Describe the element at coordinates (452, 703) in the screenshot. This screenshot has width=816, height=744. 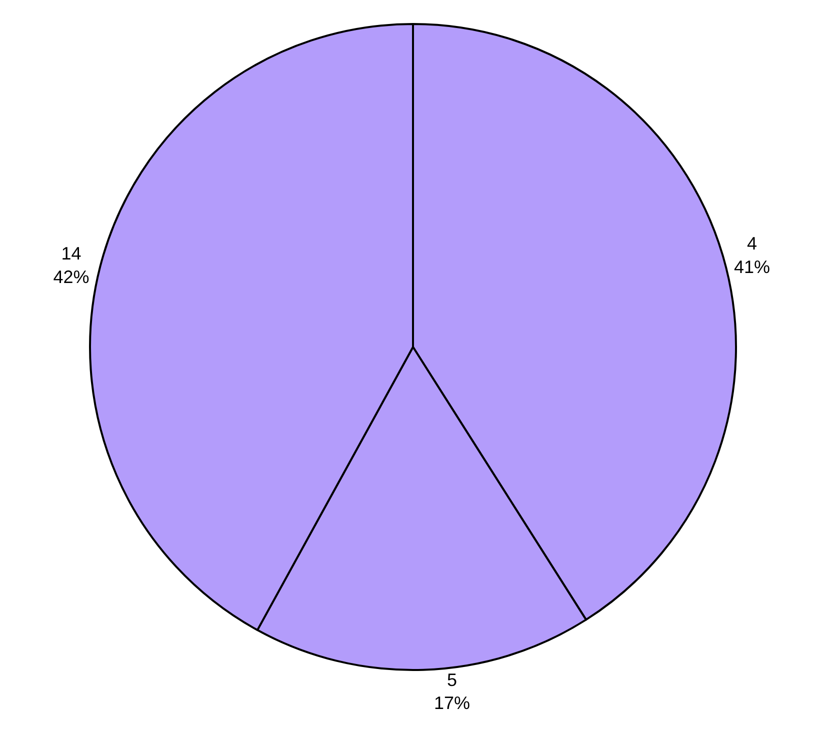
I see `data-label: 17%` at that location.